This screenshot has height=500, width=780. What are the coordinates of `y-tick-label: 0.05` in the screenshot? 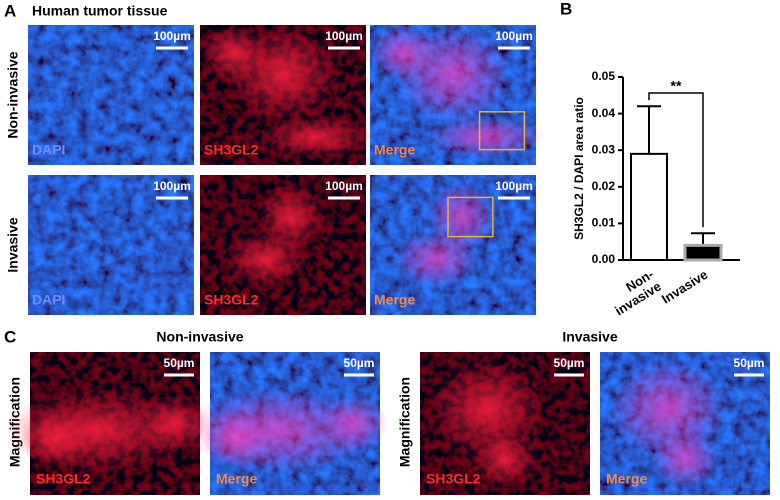 It's located at (604, 76).